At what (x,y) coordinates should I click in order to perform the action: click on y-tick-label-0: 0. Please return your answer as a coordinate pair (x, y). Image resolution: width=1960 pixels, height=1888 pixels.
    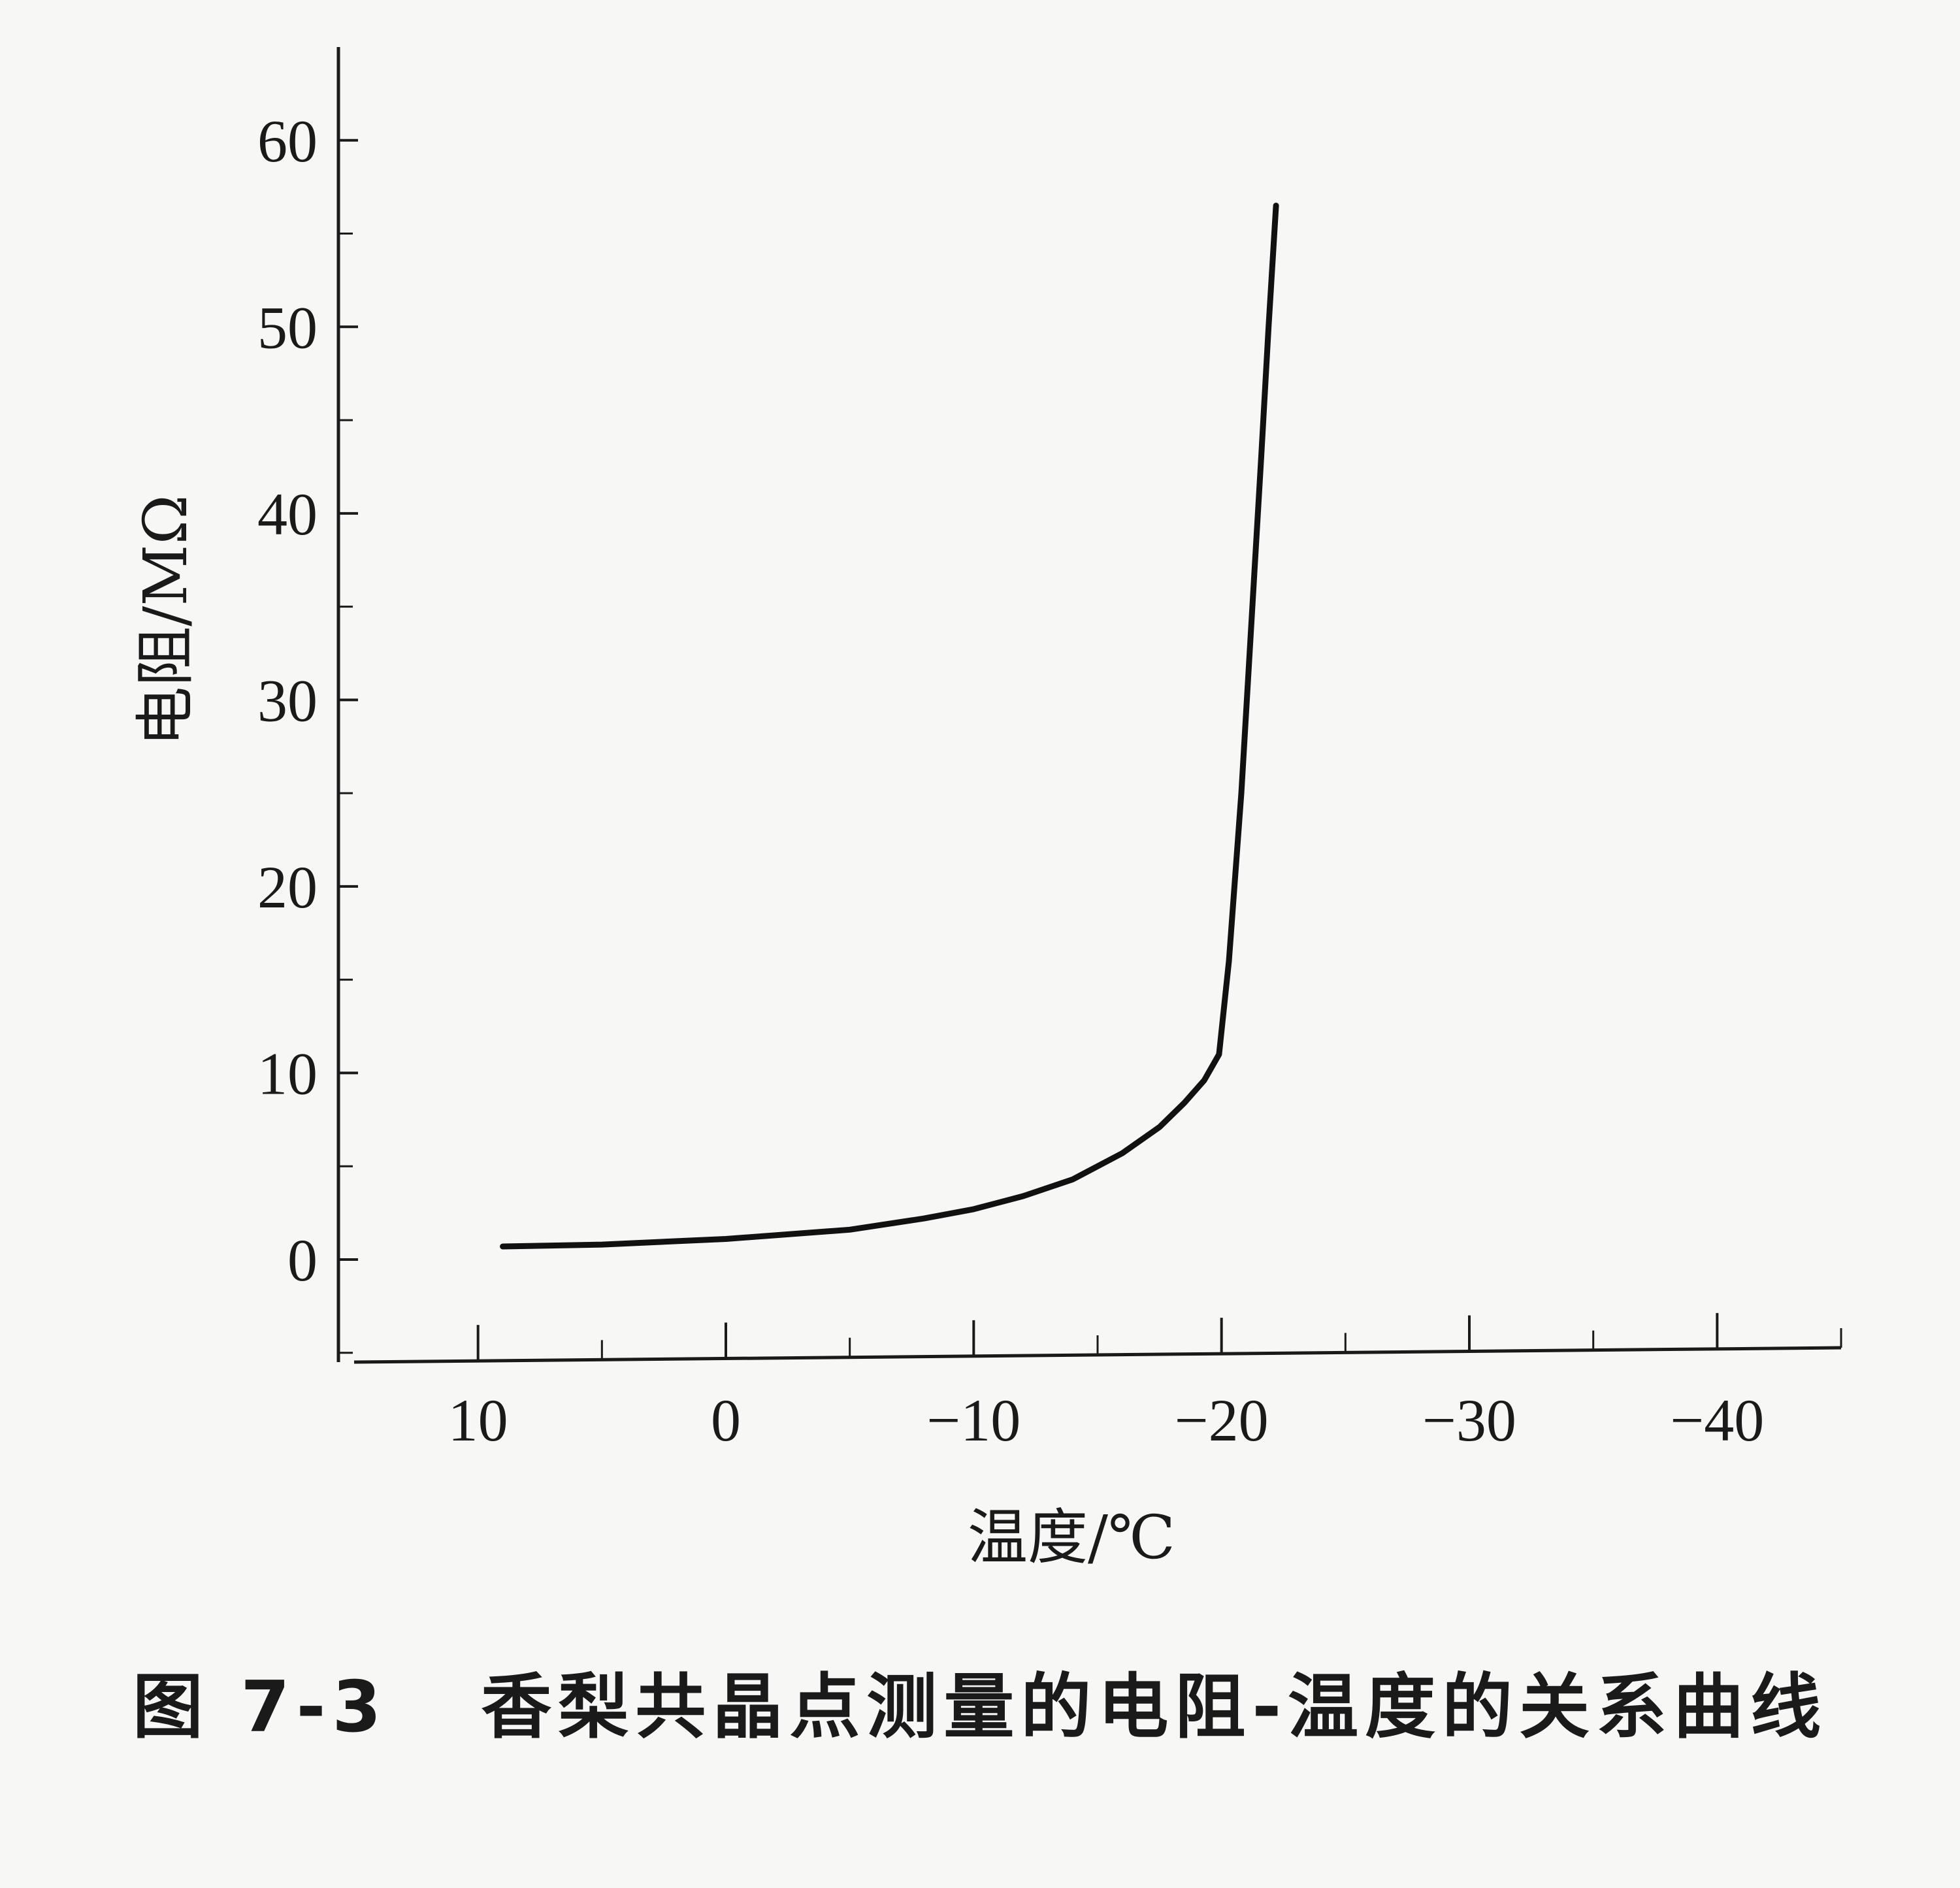
    Looking at the image, I should click on (302, 1260).